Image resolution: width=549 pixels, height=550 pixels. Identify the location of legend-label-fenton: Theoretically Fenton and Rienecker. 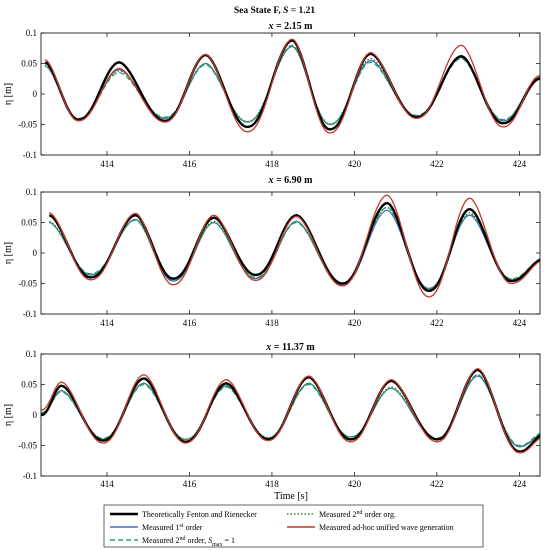
(199, 514).